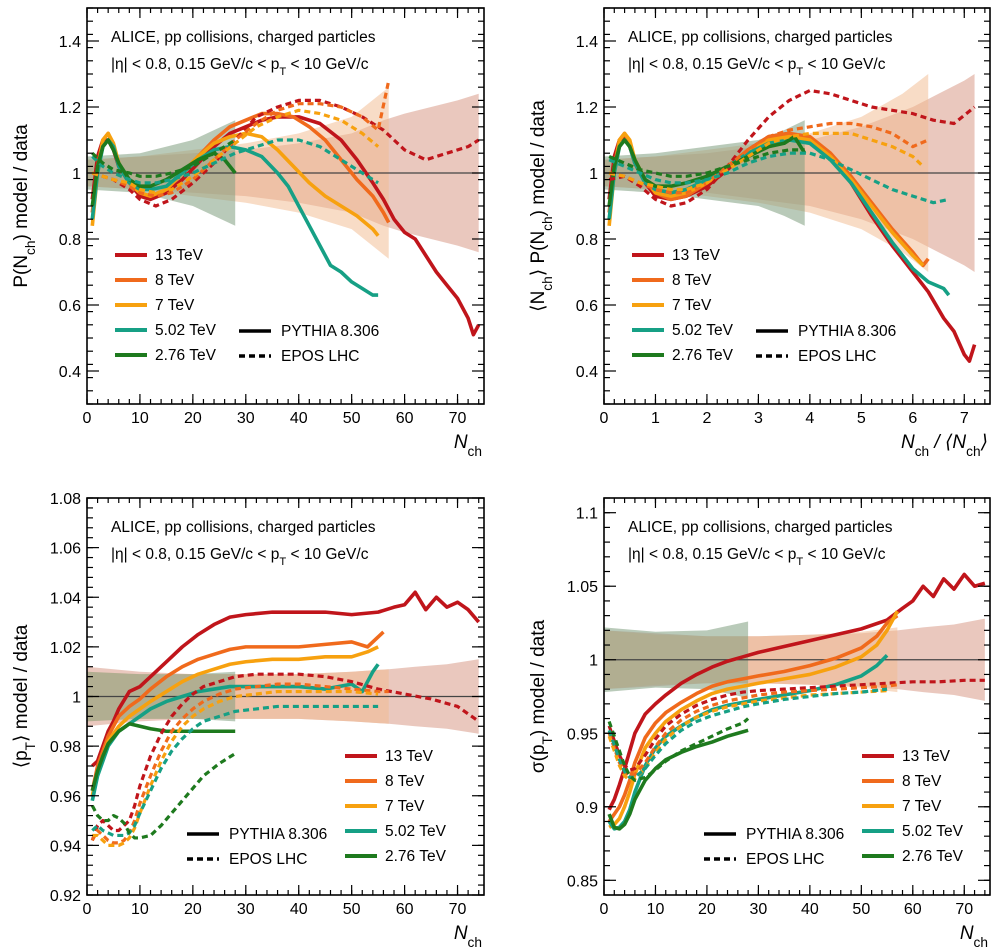 The width and height of the screenshot is (1001, 947). Describe the element at coordinates (140, 909) in the screenshot. I see `x-tick-label: 10` at that location.